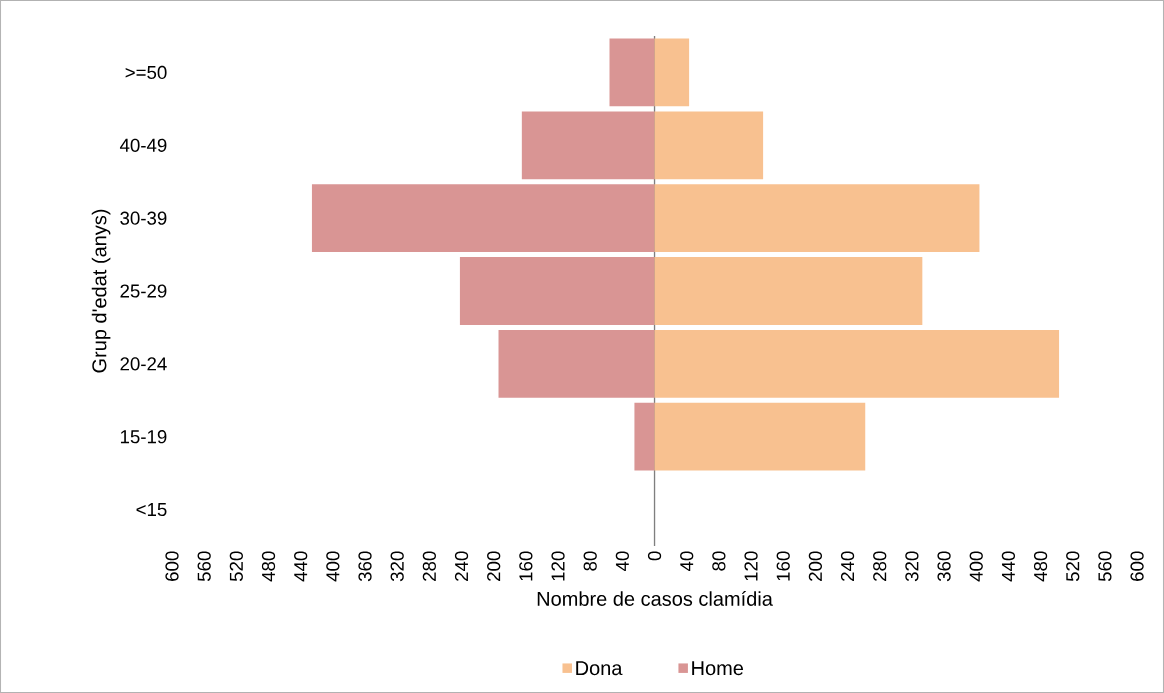 The image size is (1164, 693). Describe the element at coordinates (151, 510) in the screenshot. I see `y-tick-label: <15` at that location.